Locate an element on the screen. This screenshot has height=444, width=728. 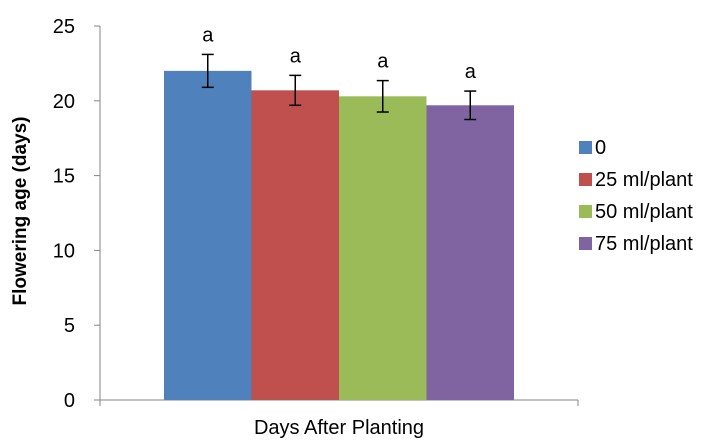
legend: 0 25 ml/plant 50 ml/plant 75 ml/plant is located at coordinates (636, 196).